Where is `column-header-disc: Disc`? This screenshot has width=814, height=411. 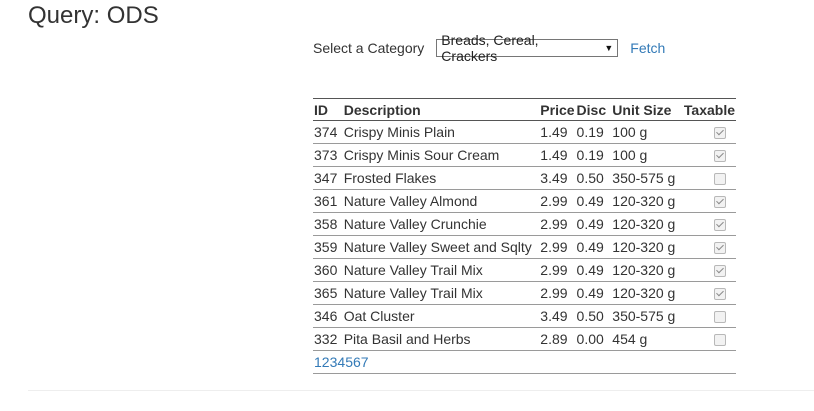 column-header-disc: Disc is located at coordinates (593, 109).